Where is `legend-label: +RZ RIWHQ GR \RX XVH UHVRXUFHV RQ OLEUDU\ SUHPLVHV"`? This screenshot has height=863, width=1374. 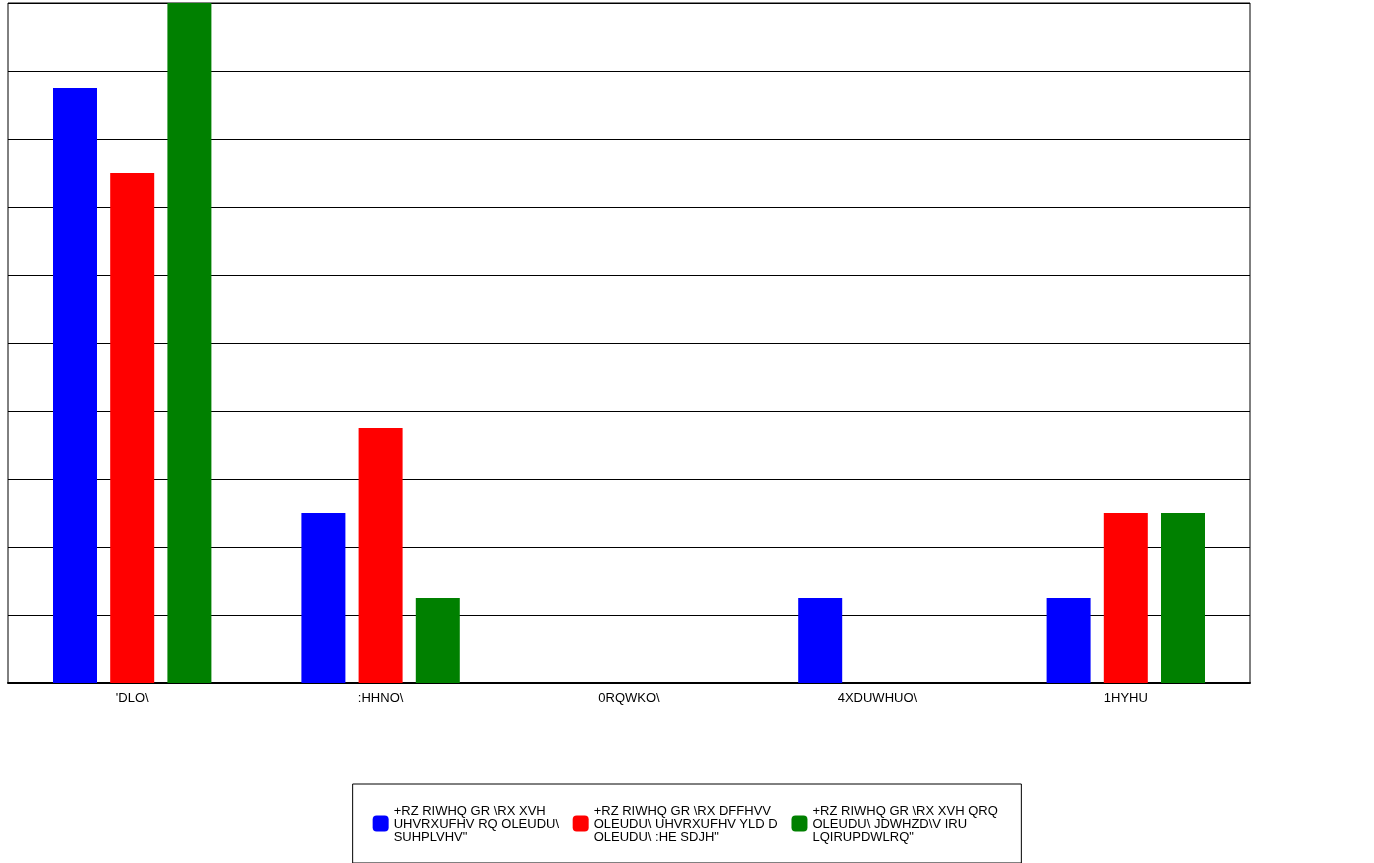 legend-label: +RZ RIWHQ GR \RX XVH UHVRXUFHV RQ OLEUDU\ SUHPLVHV" is located at coordinates (478, 823).